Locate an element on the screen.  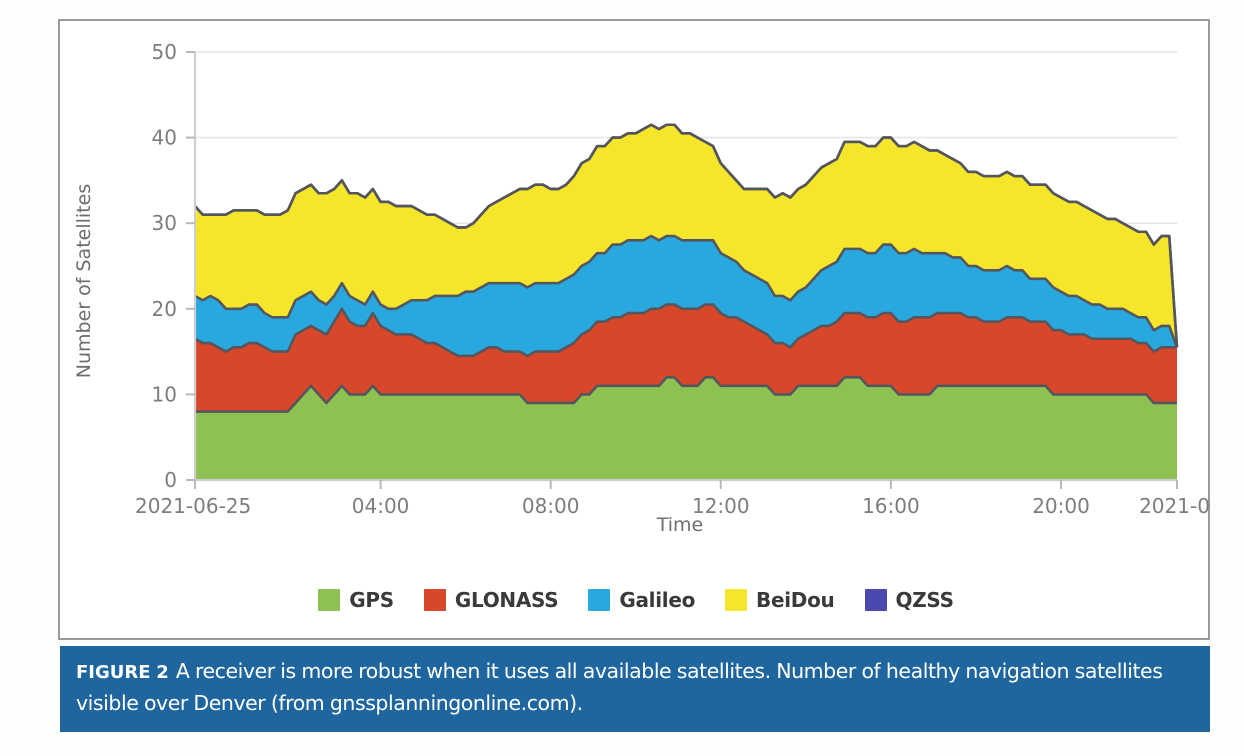
x-tick-label: 16:00 is located at coordinates (891, 506).